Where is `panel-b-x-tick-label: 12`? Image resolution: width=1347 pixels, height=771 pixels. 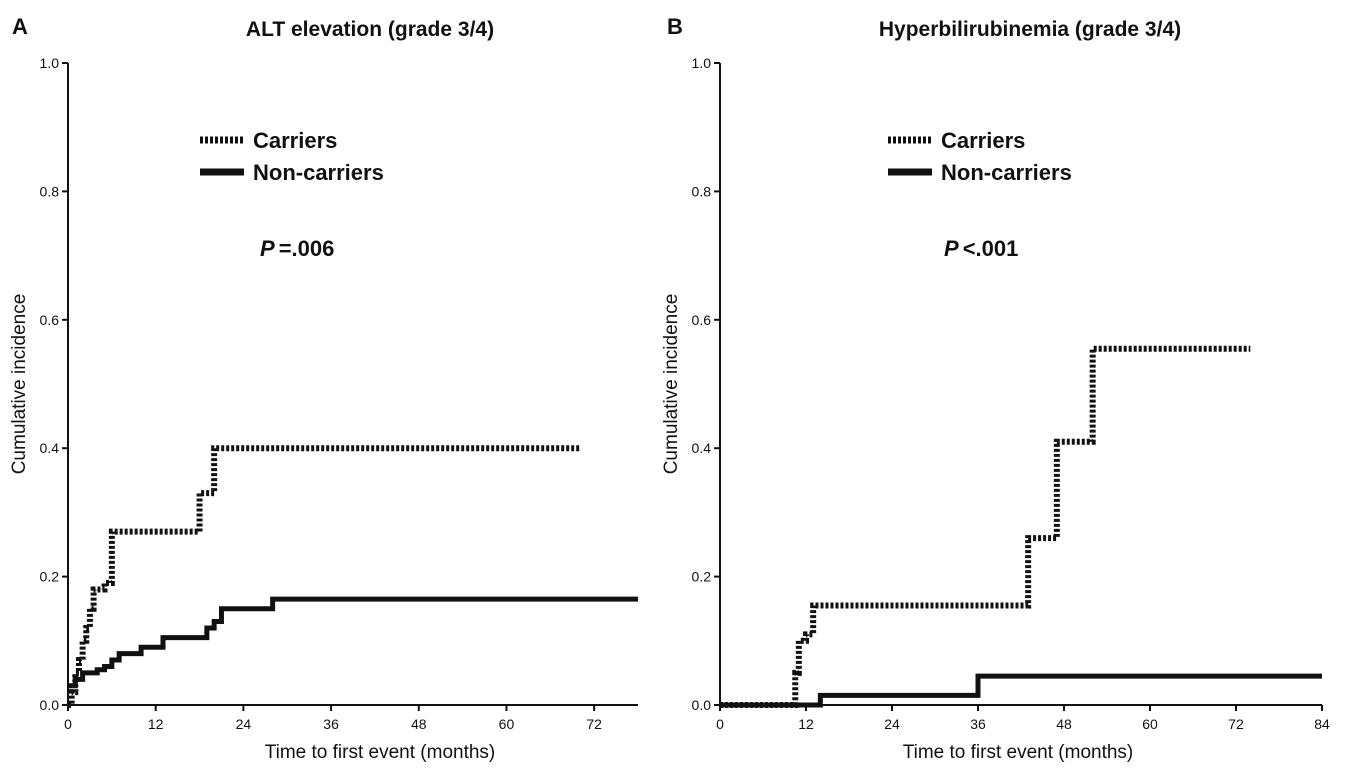 panel-b-x-tick-label: 12 is located at coordinates (806, 724).